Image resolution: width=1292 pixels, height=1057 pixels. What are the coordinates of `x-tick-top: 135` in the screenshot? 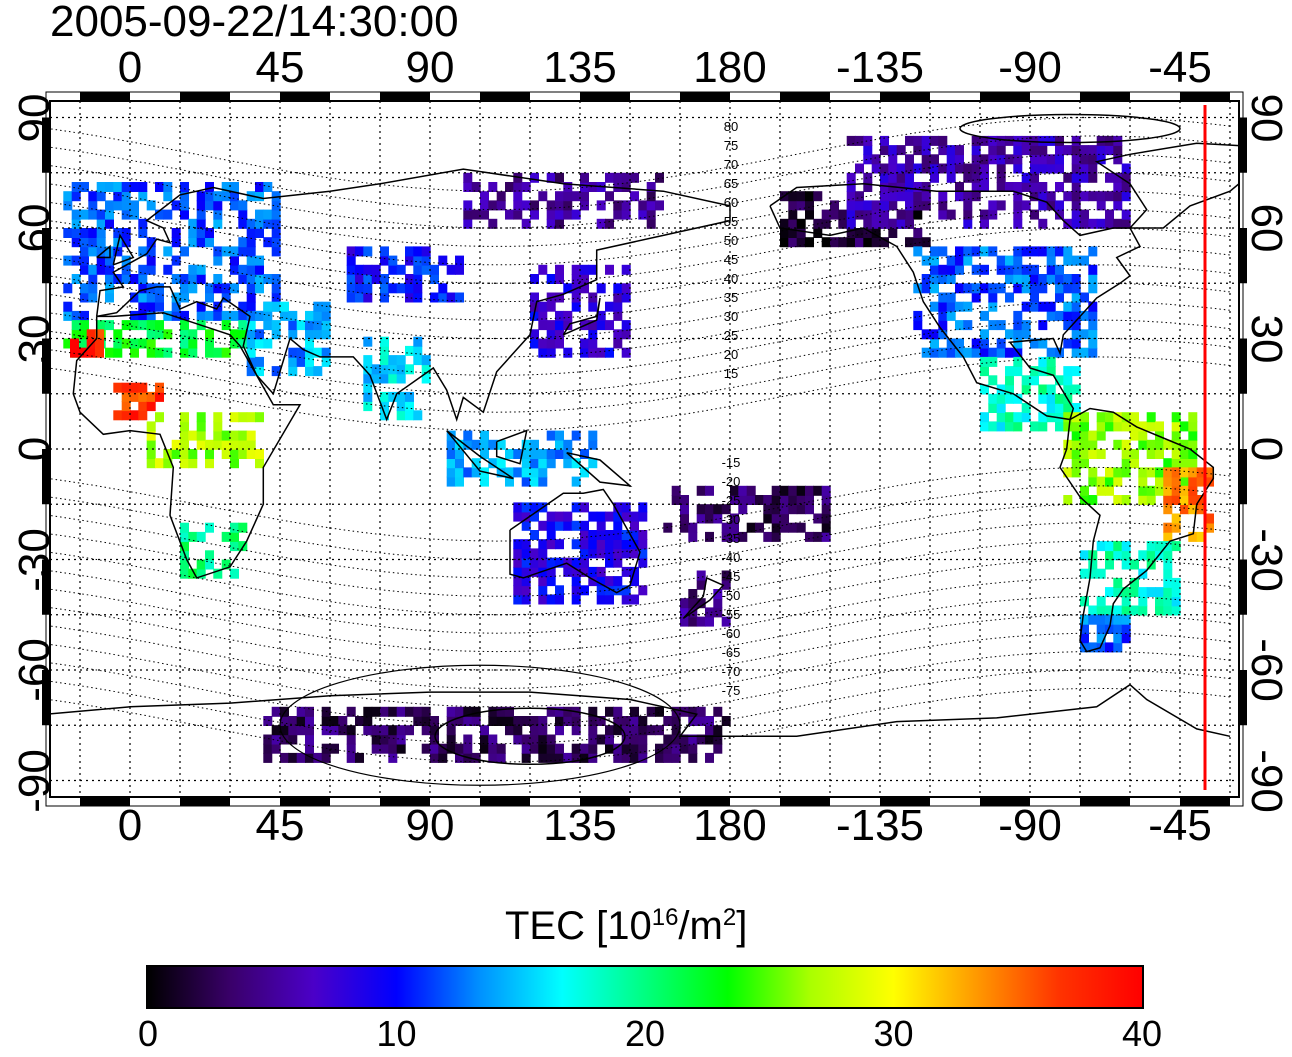 It's located at (580, 67).